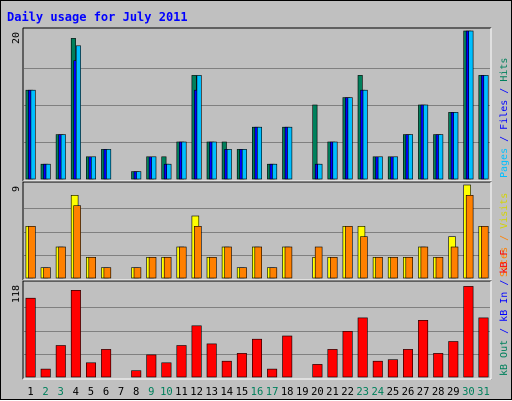 The height and width of the screenshot is (401, 512). I want to click on x-tick-label: 12, so click(196, 392).